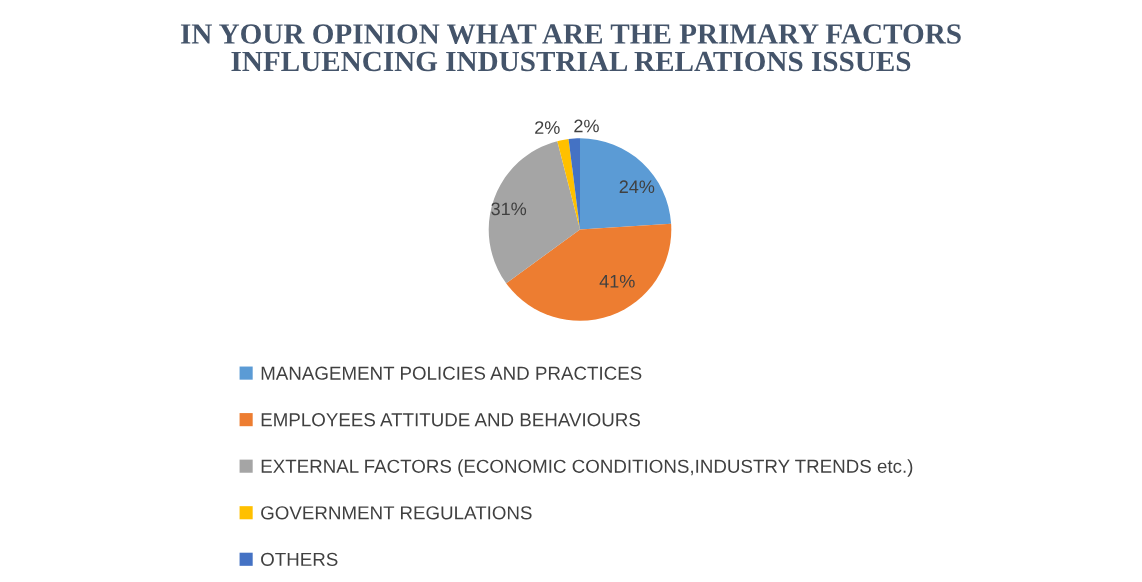 The height and width of the screenshot is (582, 1142). Describe the element at coordinates (509, 209) in the screenshot. I see `data-label: 31%` at that location.